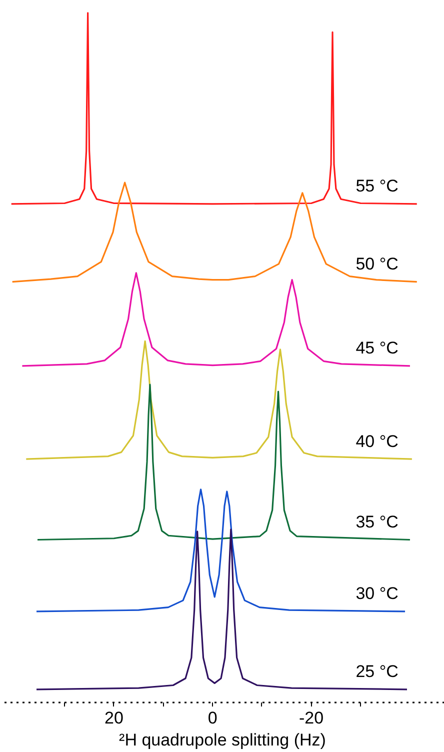 The image size is (444, 752). Describe the element at coordinates (377, 264) in the screenshot. I see `series-label: 50 °C` at that location.